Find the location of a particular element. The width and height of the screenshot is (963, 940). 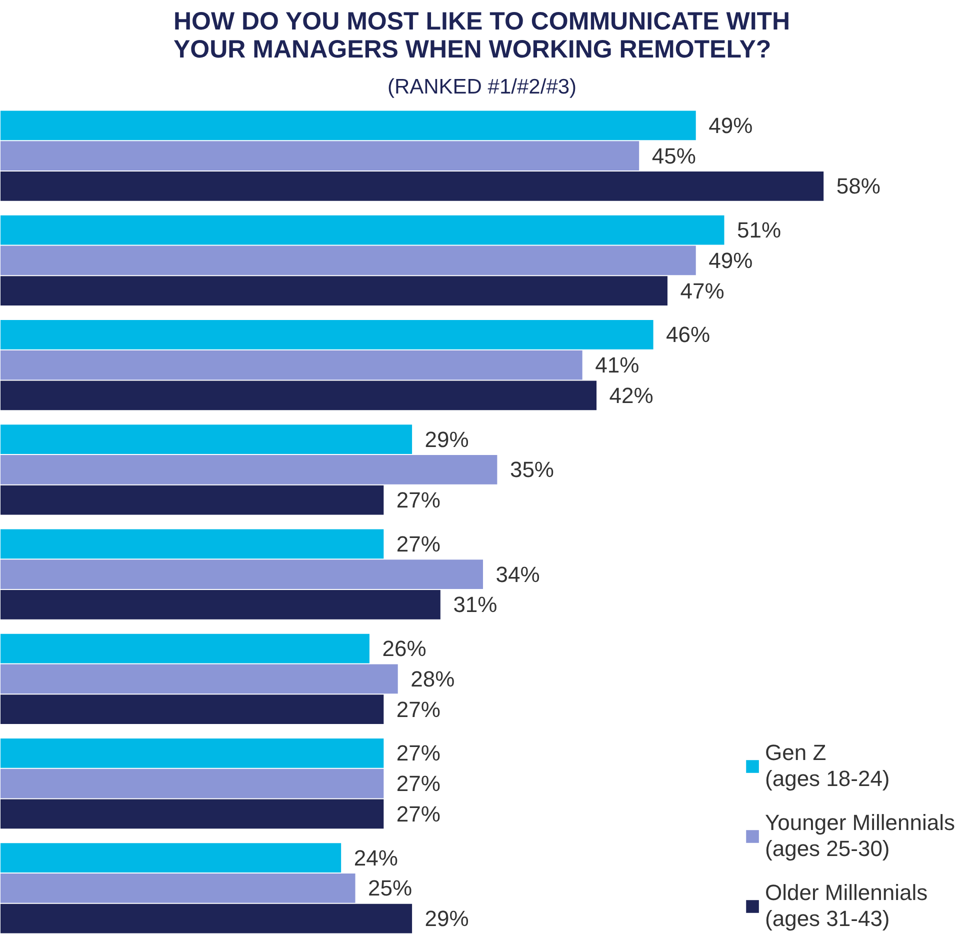

chart-subtitle: (RANKED #1/#2/#3) is located at coordinates (482, 87).